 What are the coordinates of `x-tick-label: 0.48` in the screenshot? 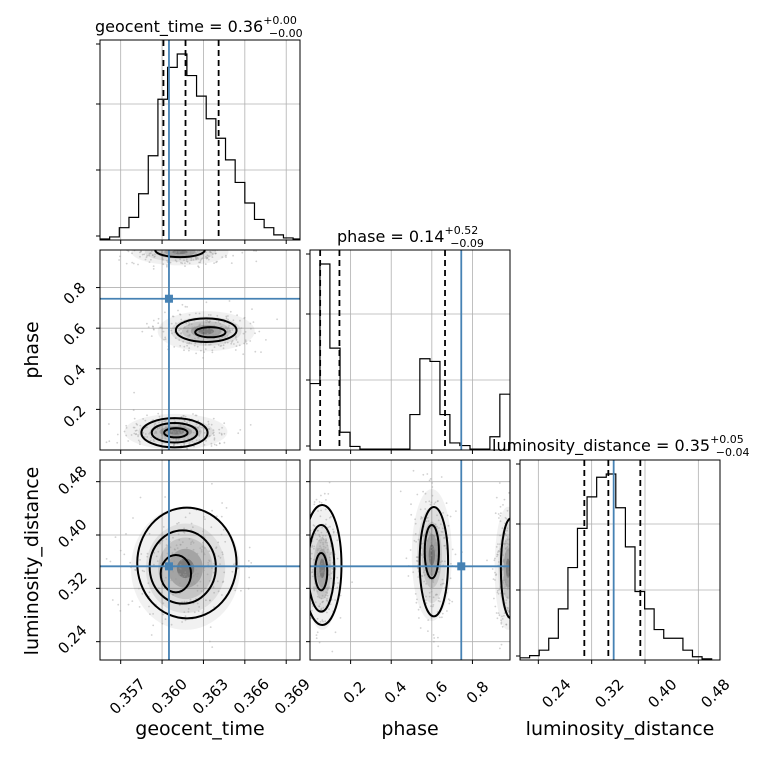 It's located at (715, 693).